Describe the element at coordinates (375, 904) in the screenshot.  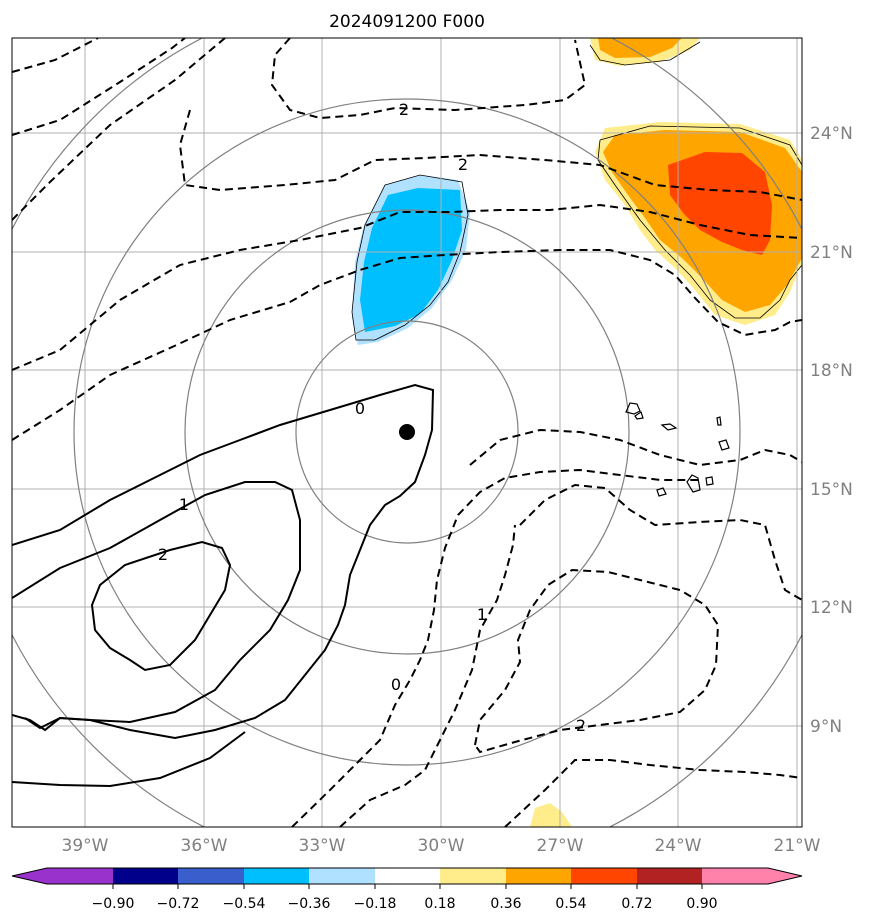
I see `colorbar-tick-label: −0.18` at that location.